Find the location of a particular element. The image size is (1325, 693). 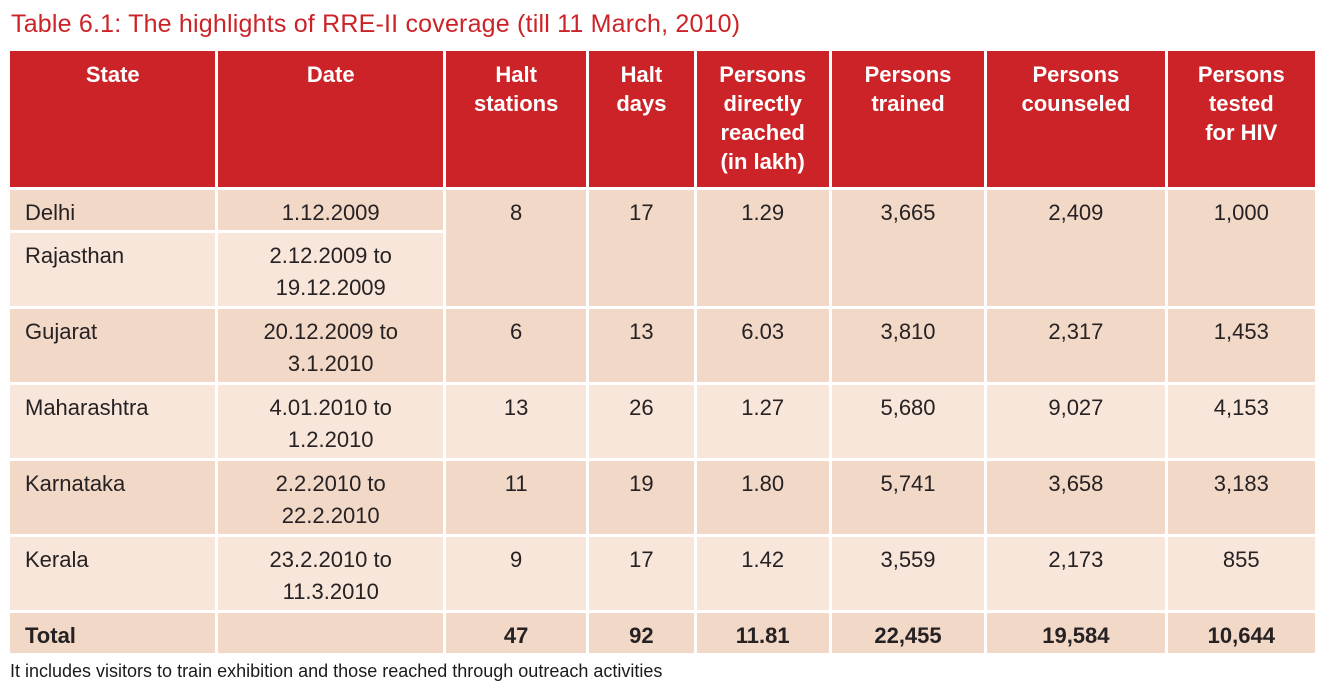

col-header-persons-counseled: Persons counseled is located at coordinates (1076, 119).